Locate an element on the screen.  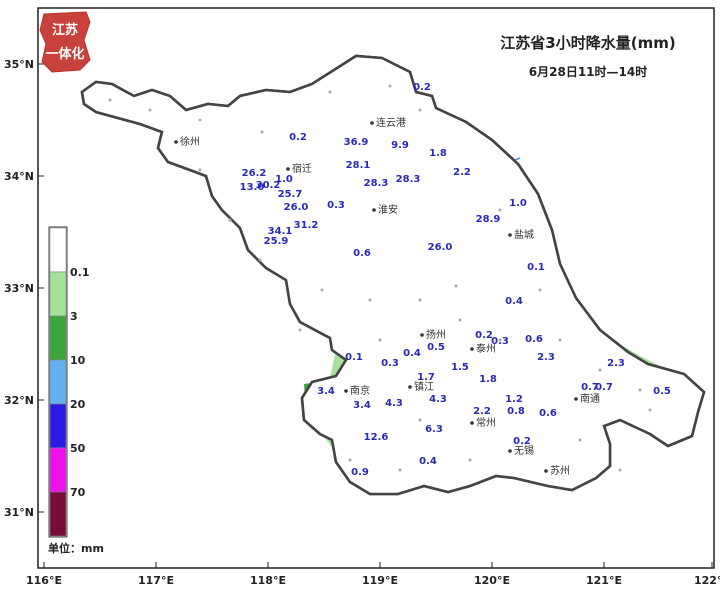
lon-label: 119°E is located at coordinates (380, 580).